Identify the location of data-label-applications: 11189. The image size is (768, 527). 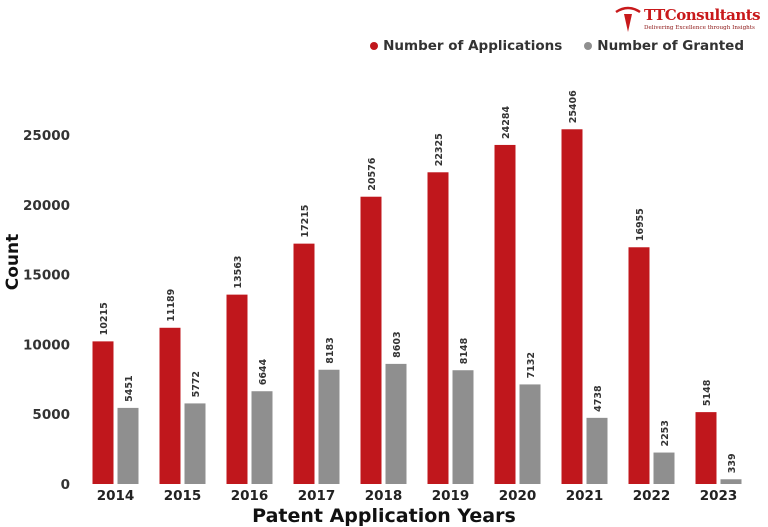
(171, 305).